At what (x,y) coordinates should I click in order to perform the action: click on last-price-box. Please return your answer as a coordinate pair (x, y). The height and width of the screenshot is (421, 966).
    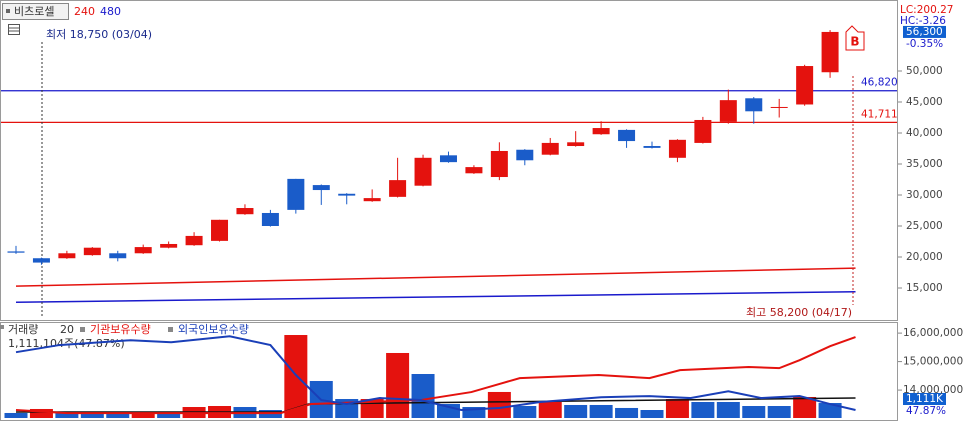
    Looking at the image, I should click on (924, 31).